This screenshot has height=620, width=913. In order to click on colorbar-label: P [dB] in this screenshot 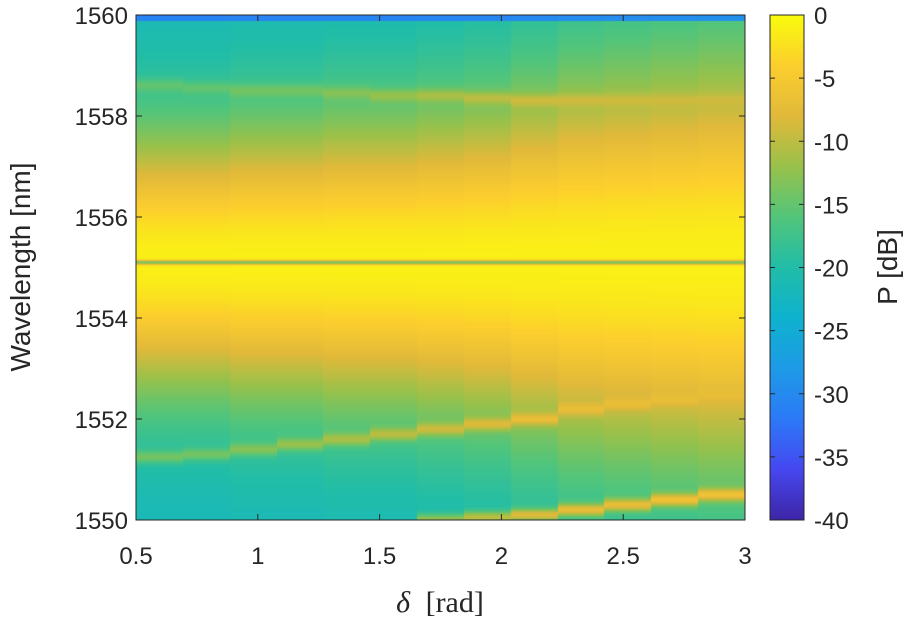, I will do `click(887, 267)`.